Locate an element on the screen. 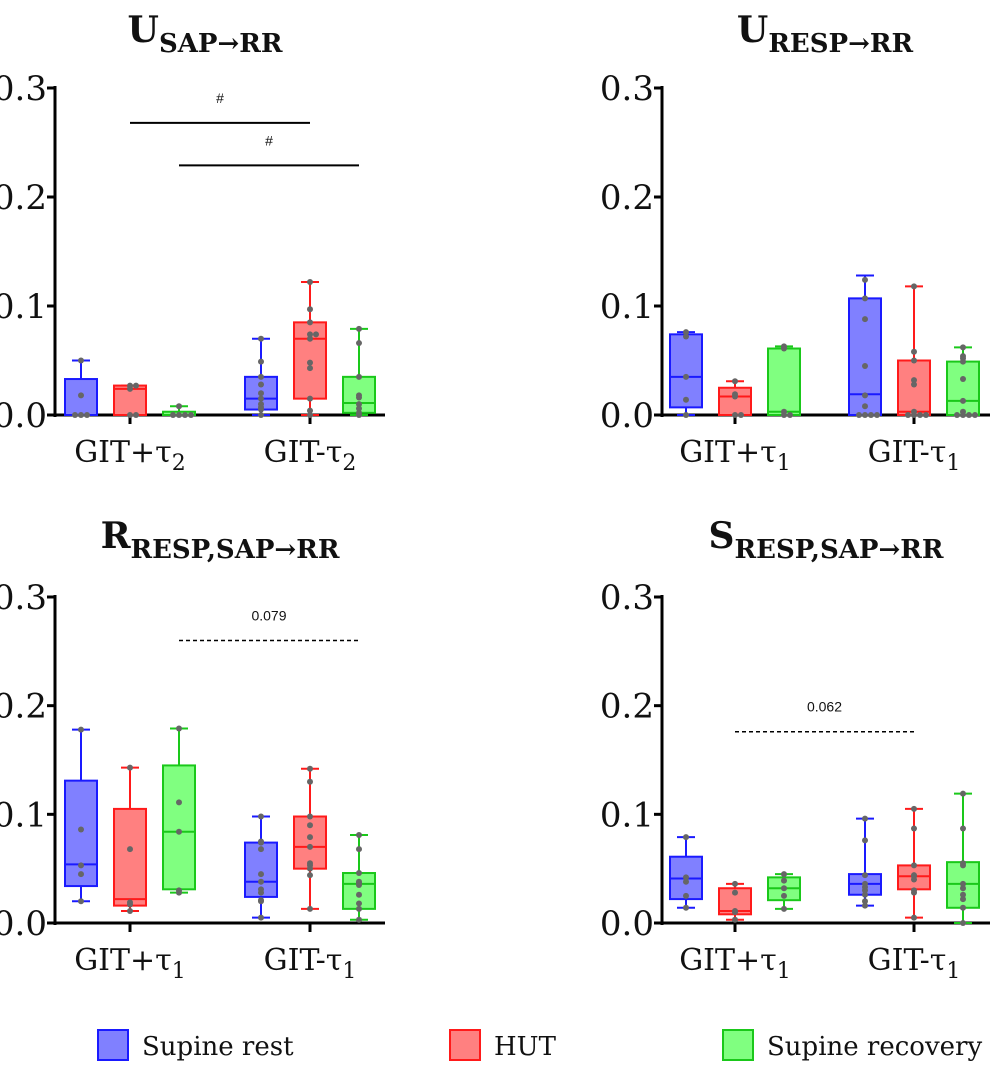 This screenshot has width=996, height=1065. chart-title: URESP→RR is located at coordinates (825, 34).